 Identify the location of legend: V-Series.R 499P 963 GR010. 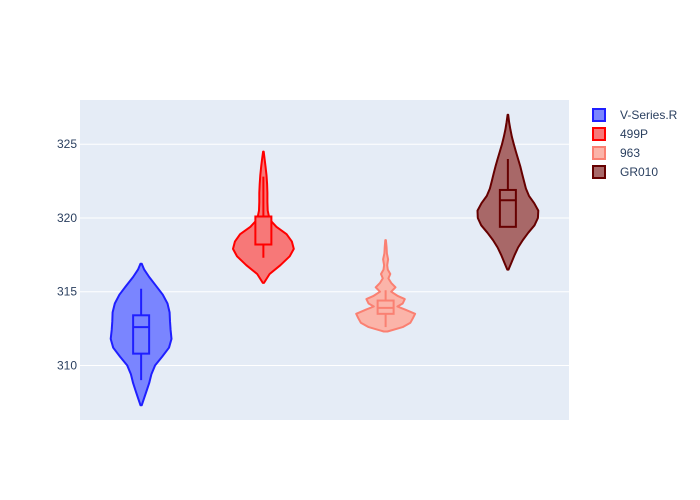
(635, 143).